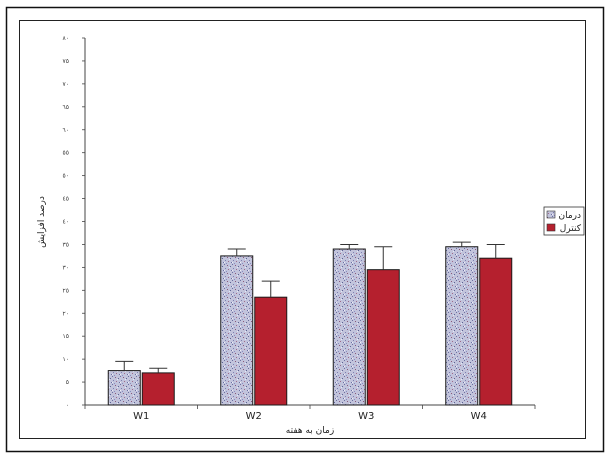  Describe the element at coordinates (66, 84) in the screenshot. I see `y-tick-label: ٧٠` at that location.